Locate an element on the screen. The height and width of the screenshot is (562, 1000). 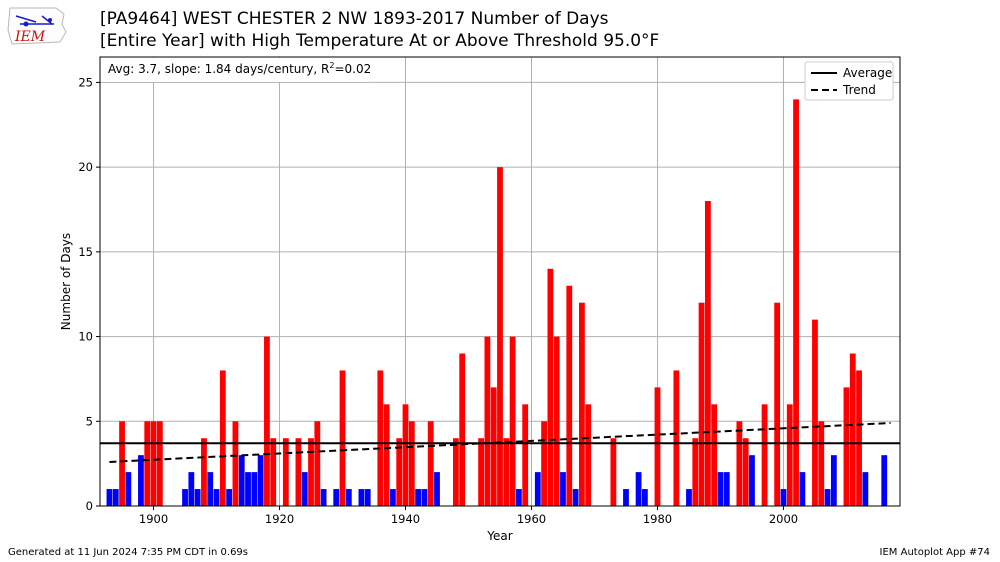
bar-1905 is located at coordinates (185, 497).